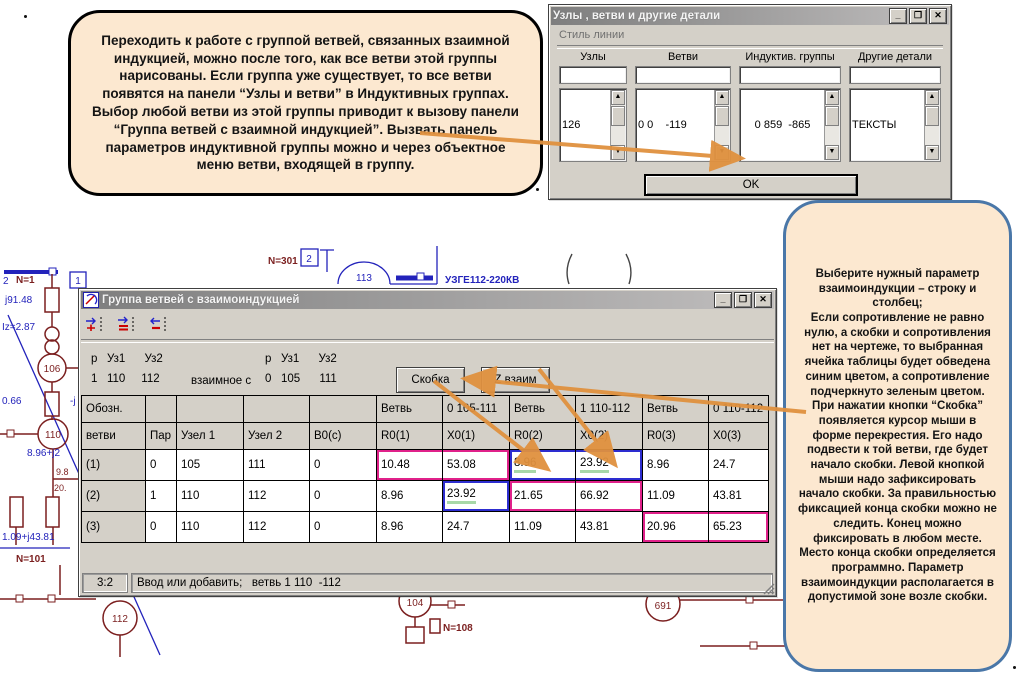  Describe the element at coordinates (114, 496) in the screenshot. I see `row-label: (2)` at that location.